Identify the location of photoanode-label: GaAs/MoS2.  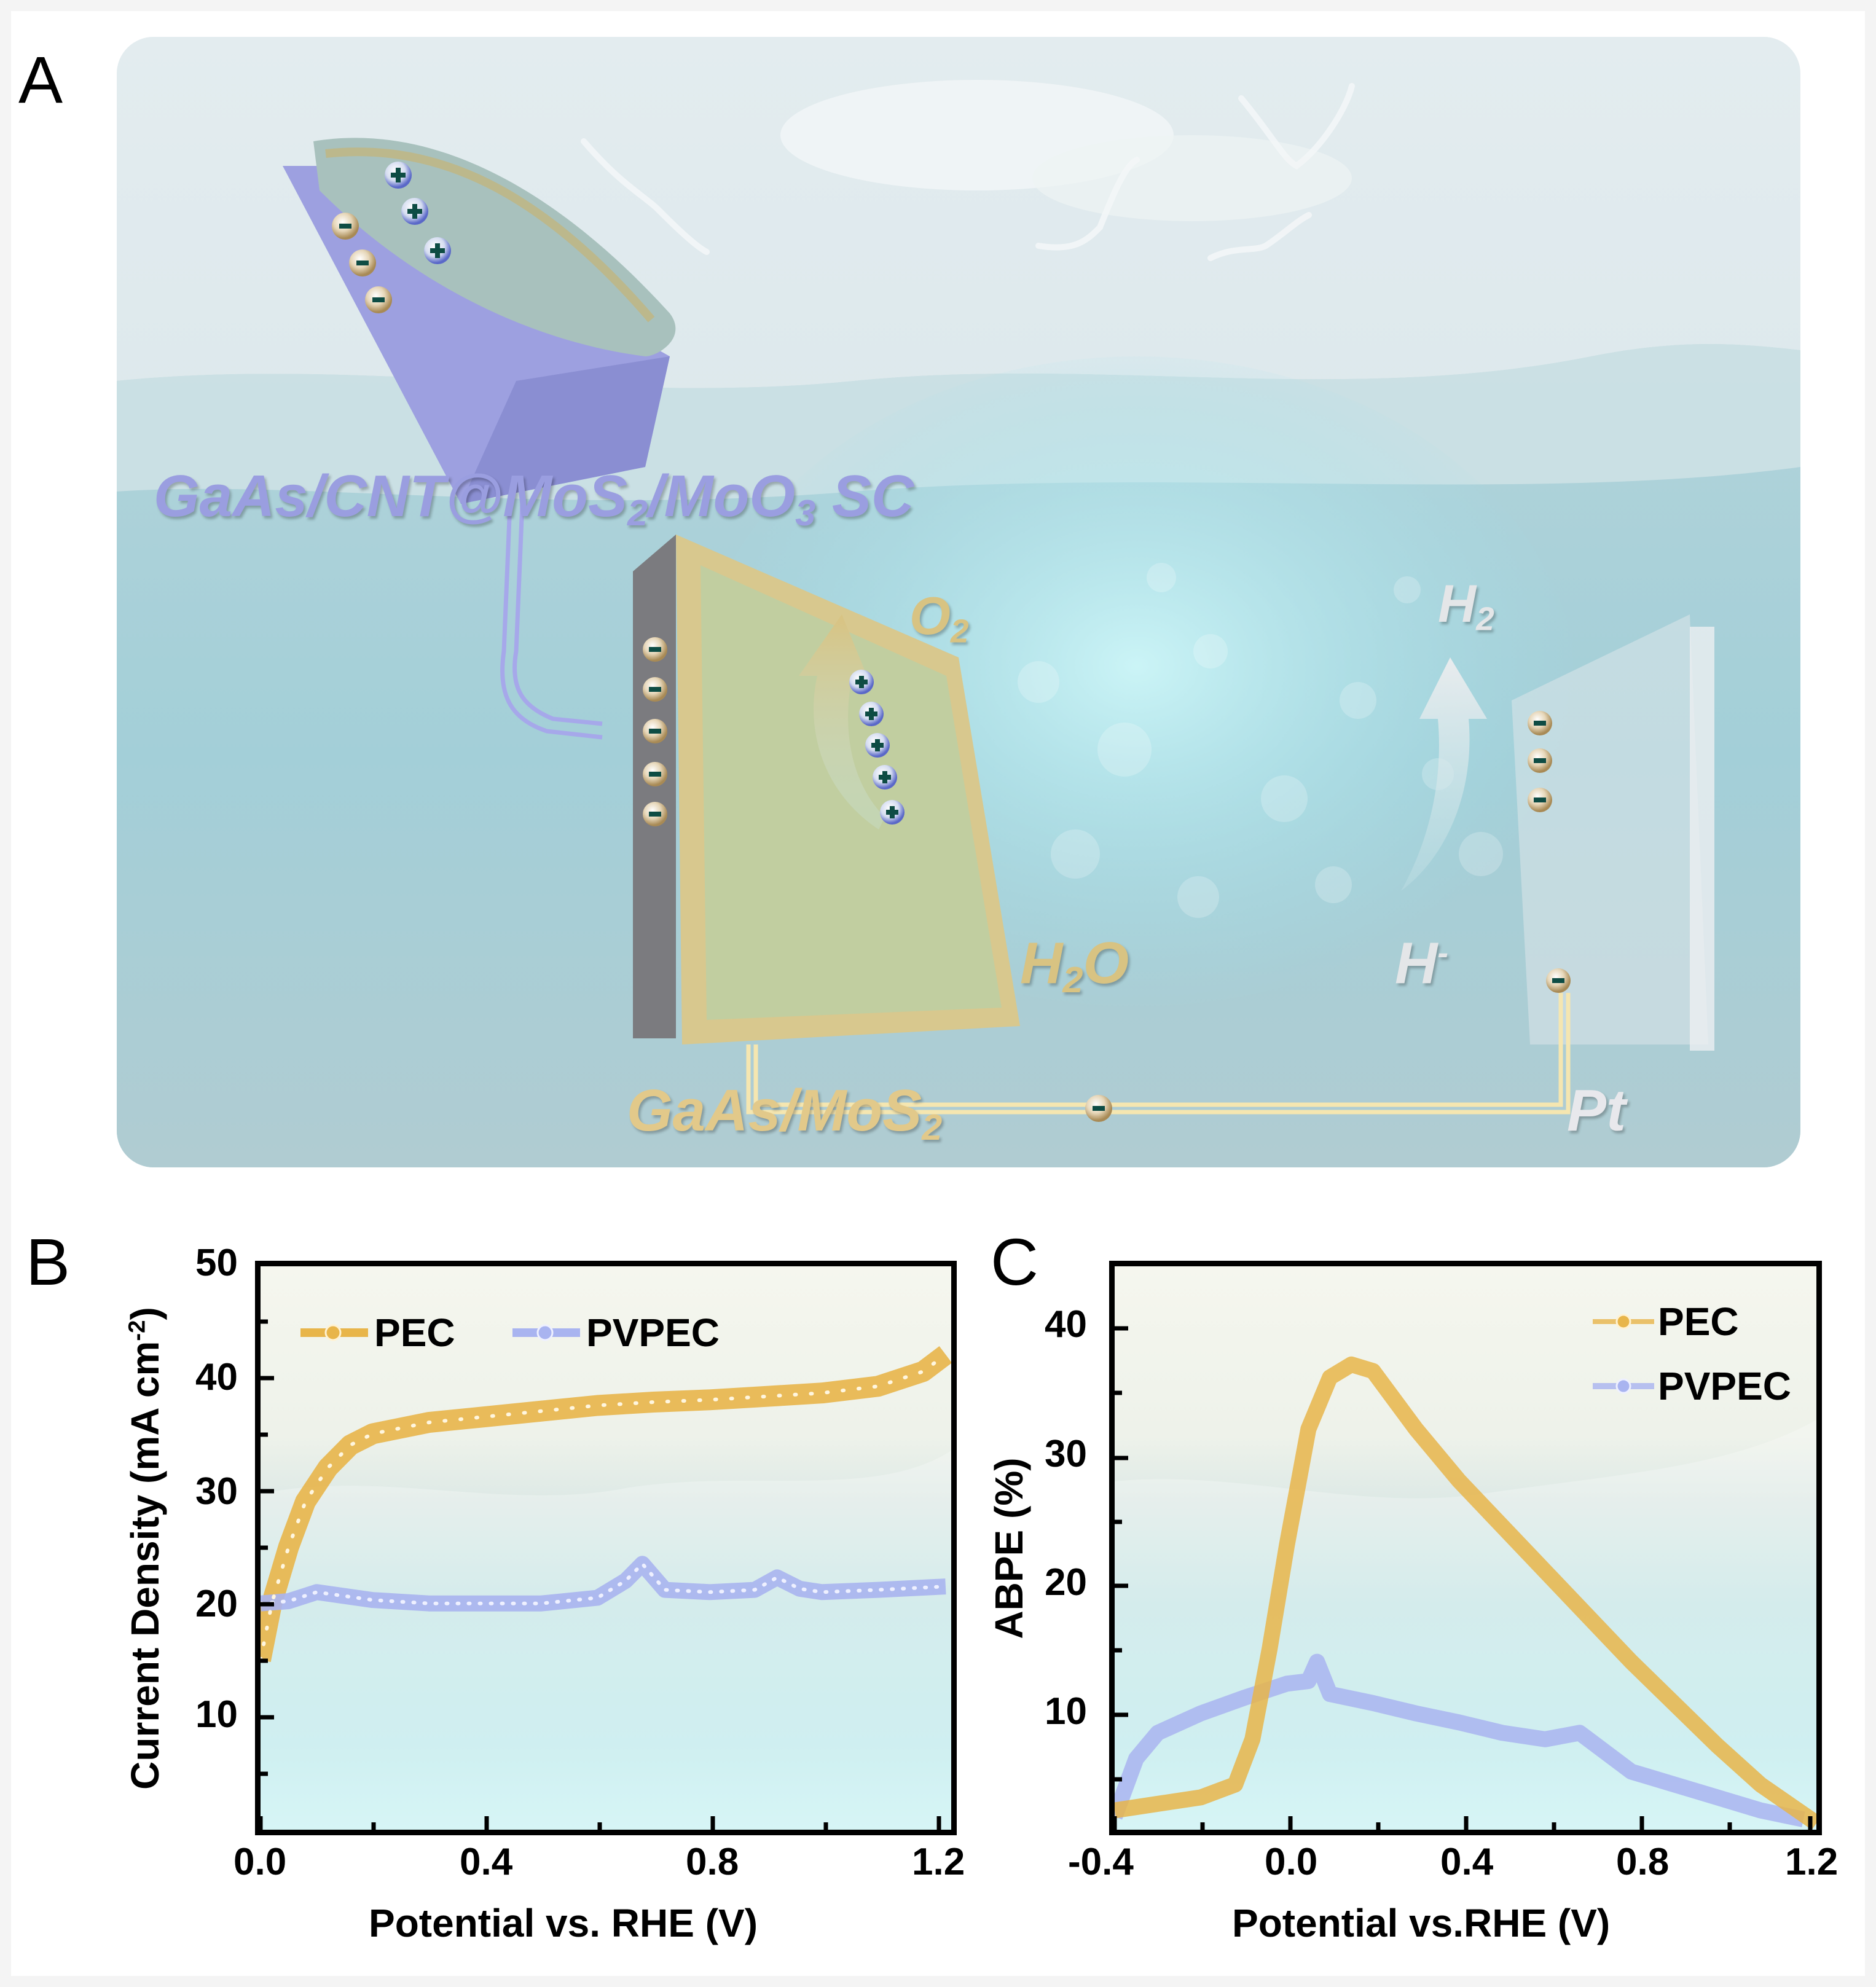
(785, 1113).